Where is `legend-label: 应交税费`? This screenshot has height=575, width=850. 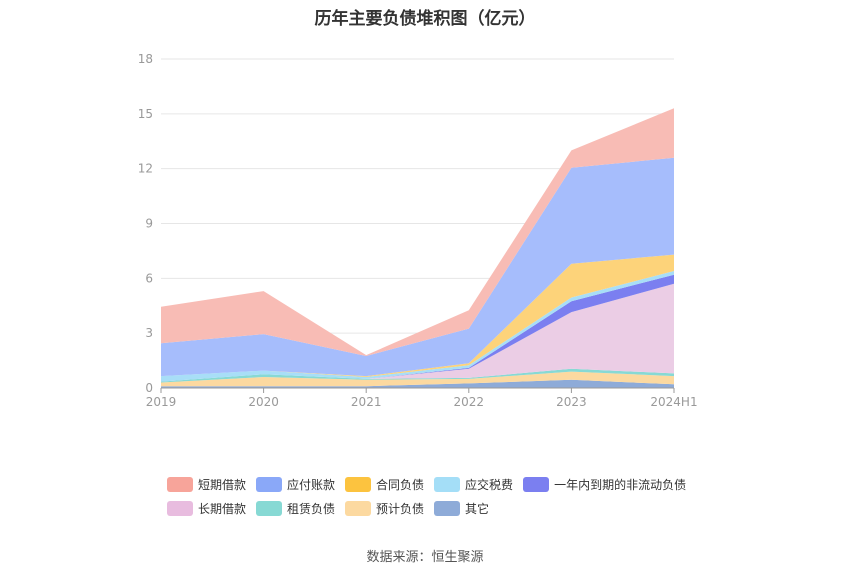
legend-label: 应交税费 is located at coordinates (489, 484).